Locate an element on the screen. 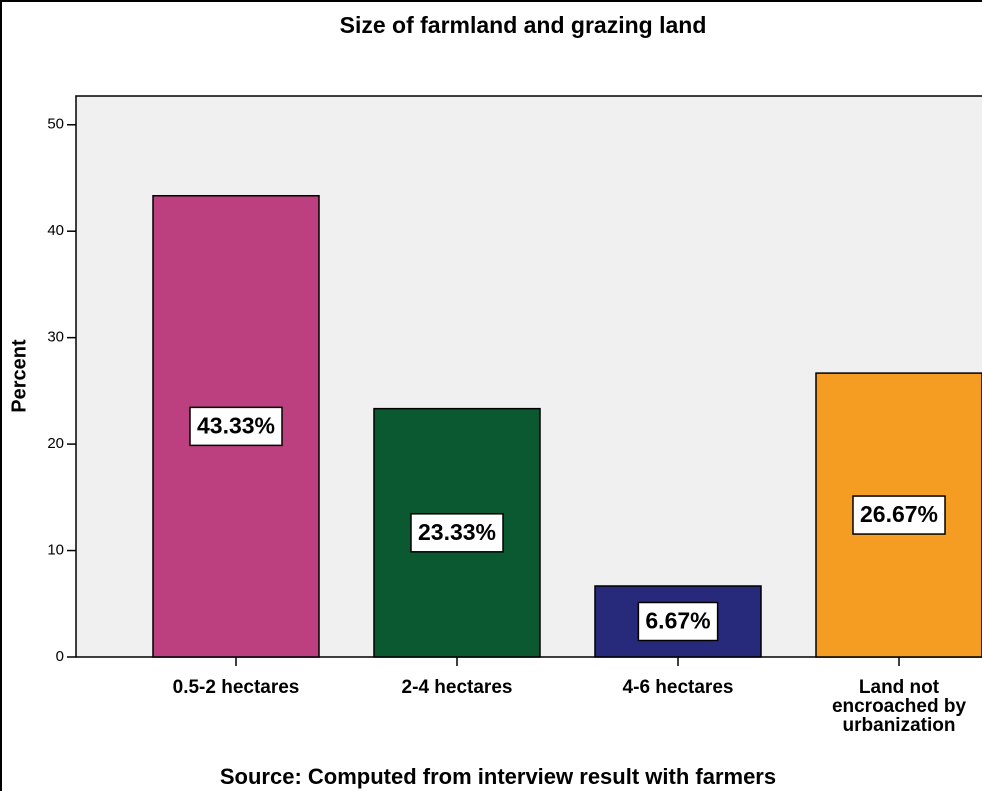 Image resolution: width=982 pixels, height=791 pixels. value-label: 26.67% is located at coordinates (899, 514).